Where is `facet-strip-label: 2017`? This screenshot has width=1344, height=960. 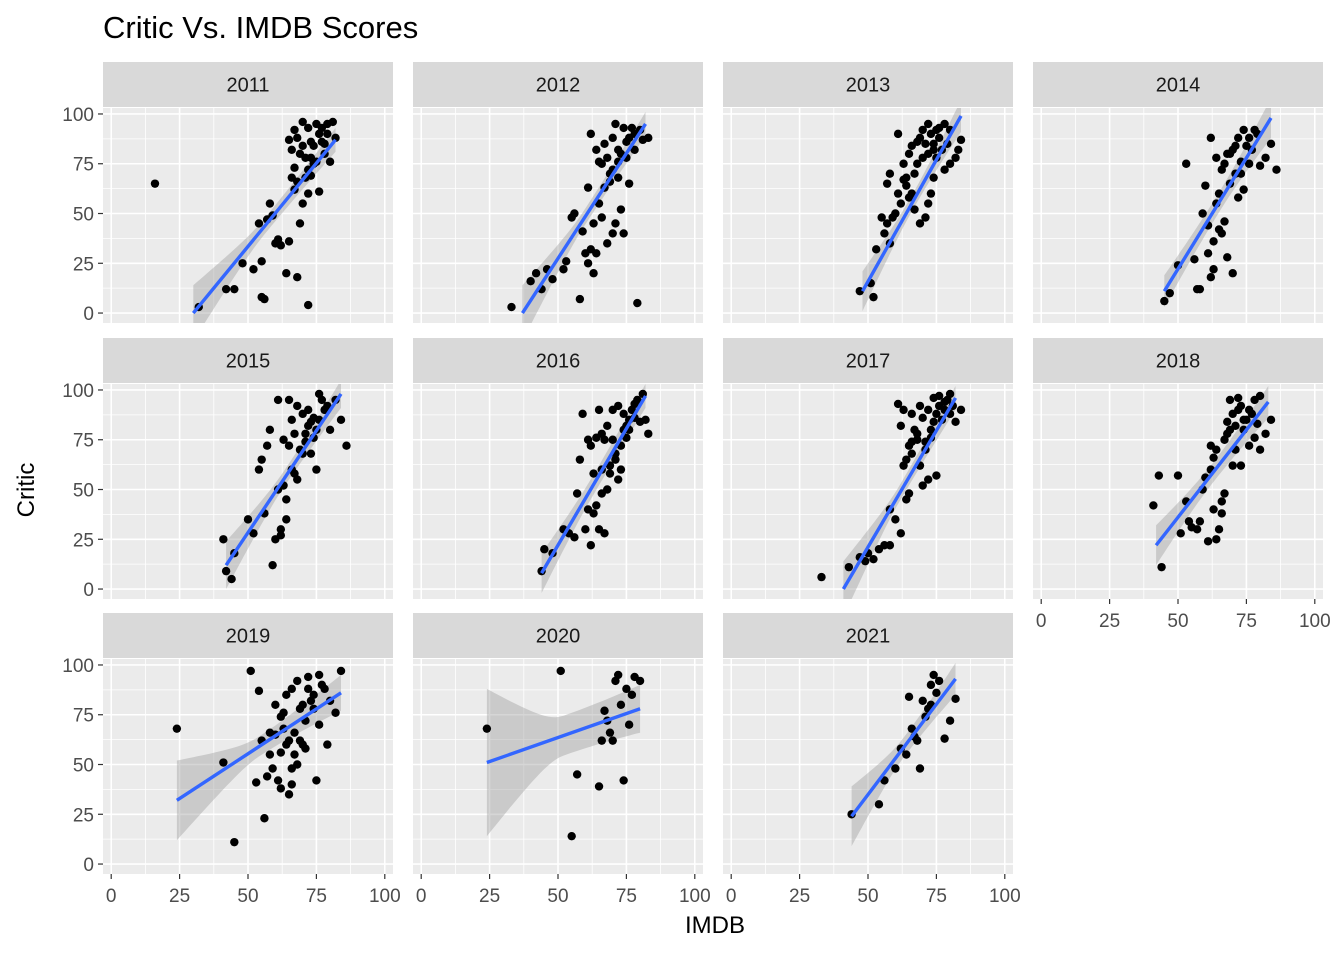
facet-strip-label: 2017 is located at coordinates (868, 362).